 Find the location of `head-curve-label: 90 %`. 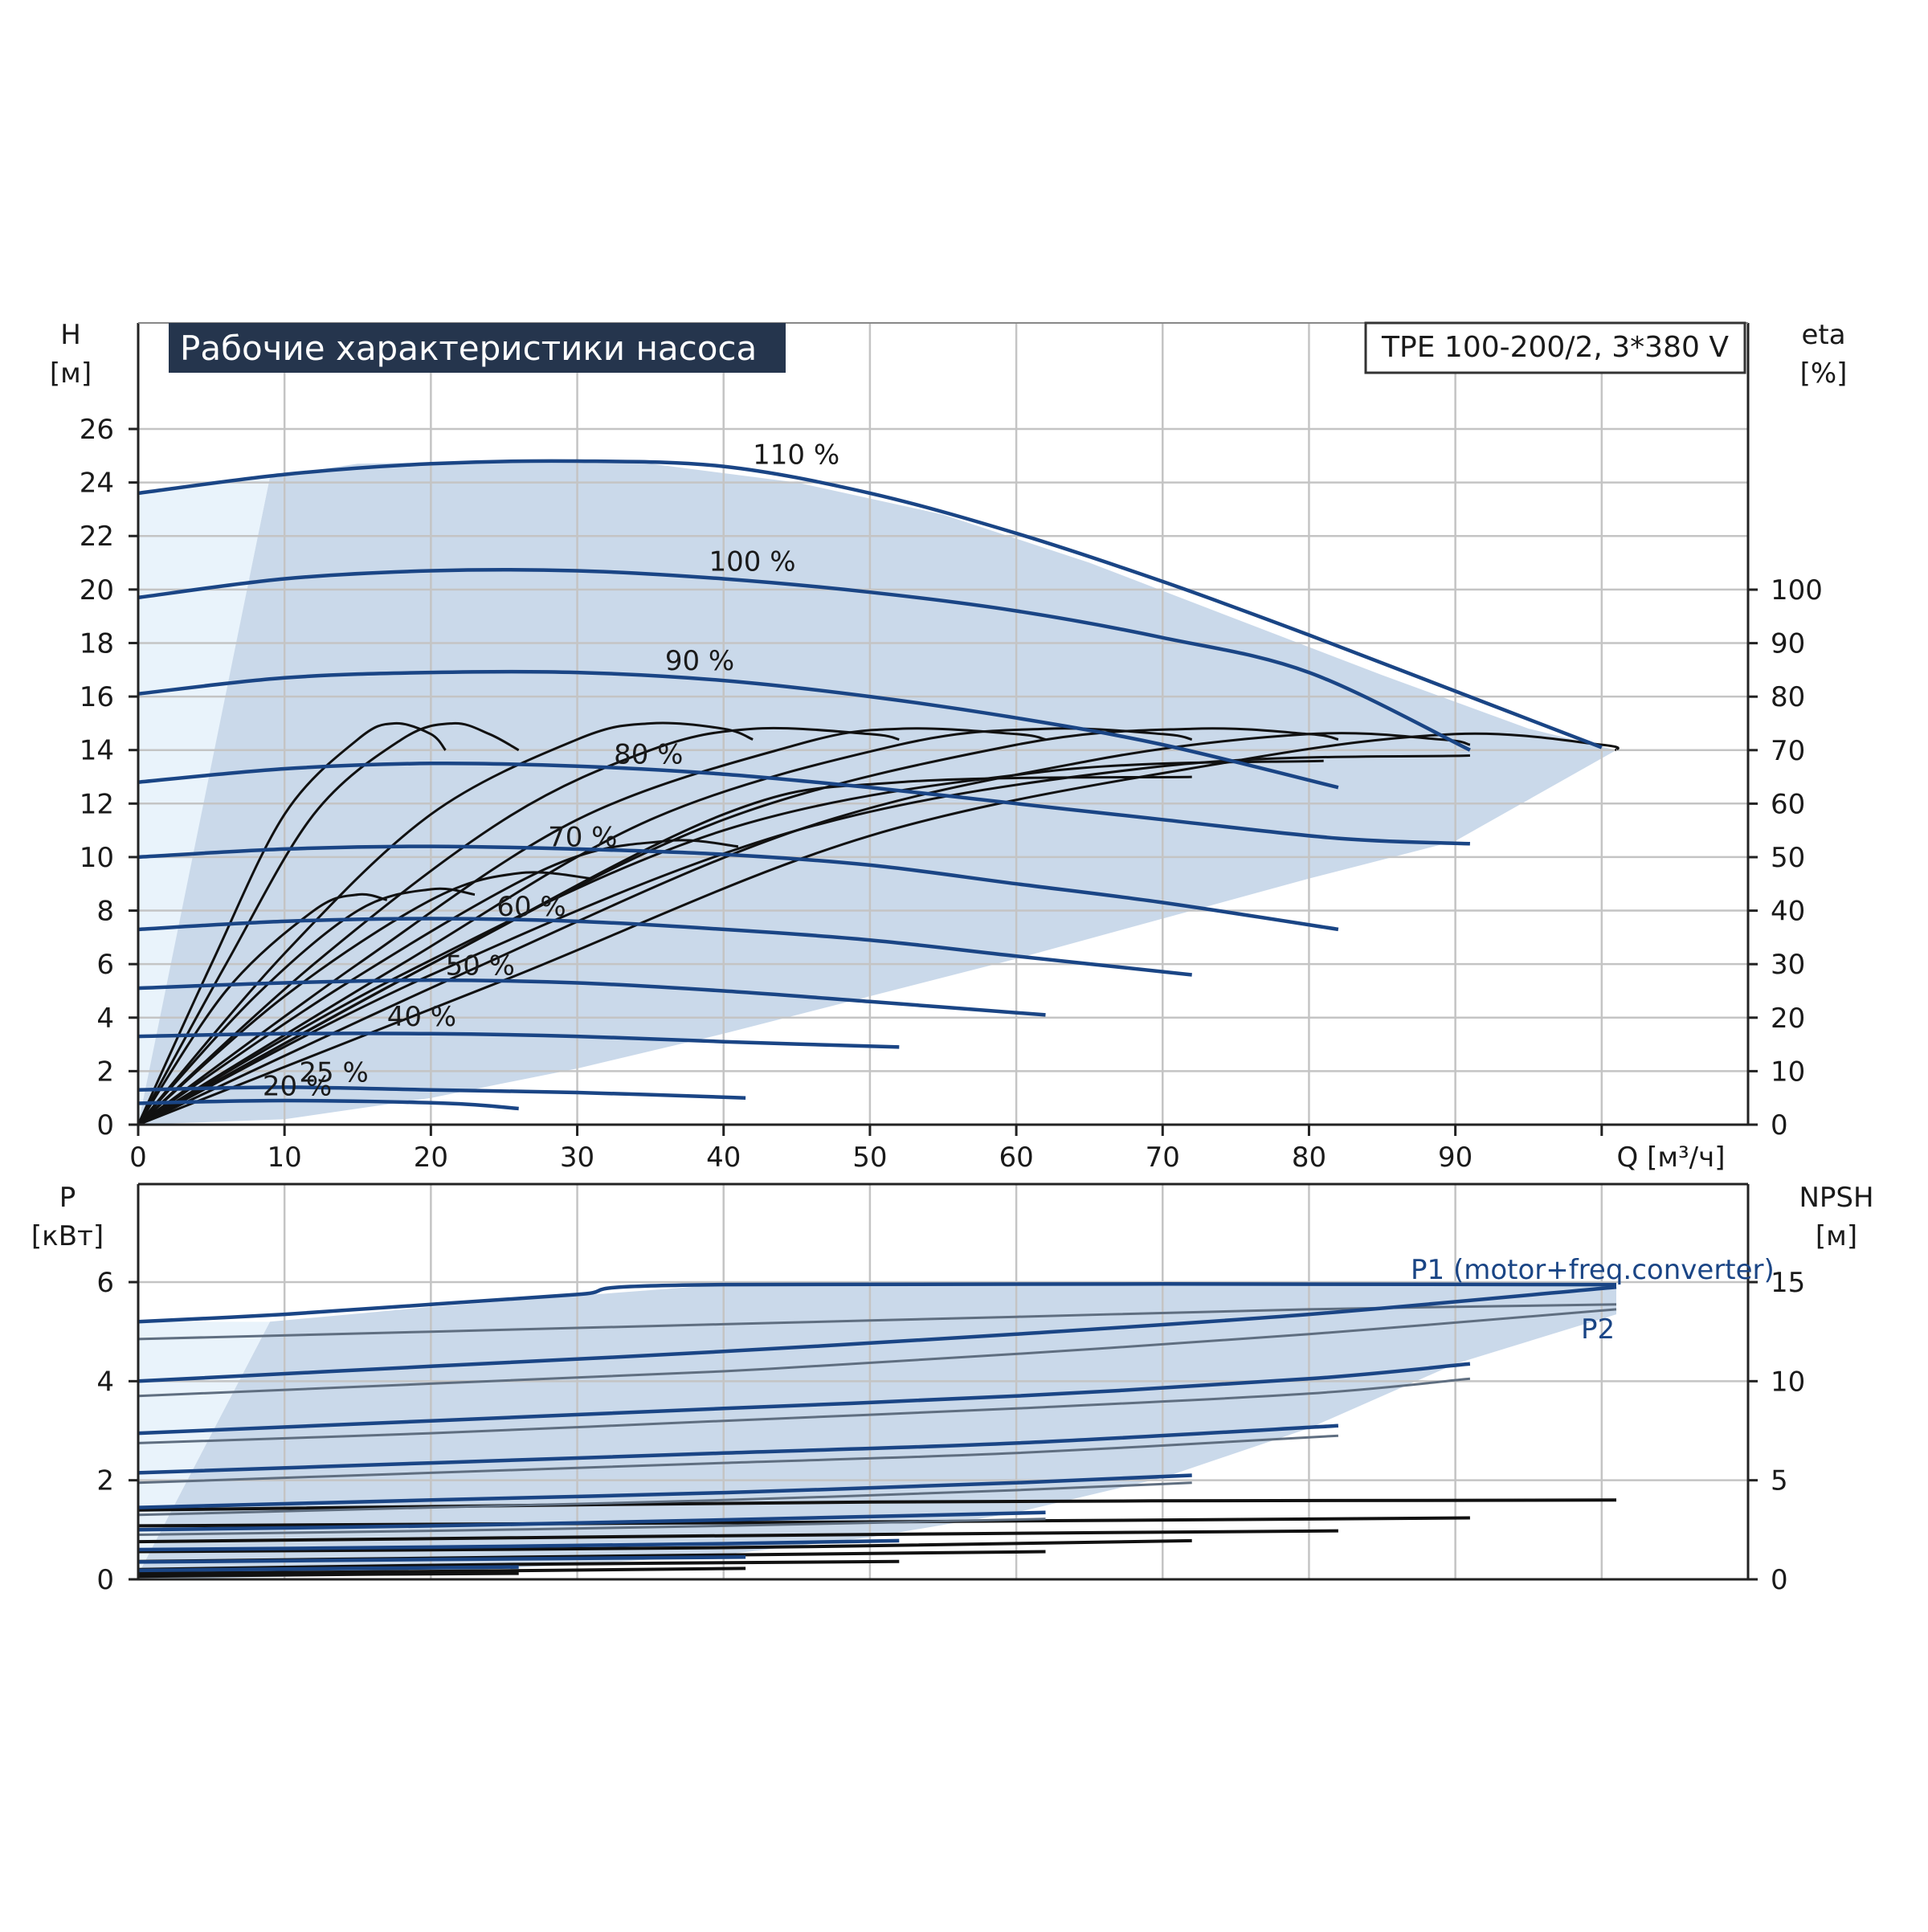

head-curve-label: 90 % is located at coordinates (700, 661).